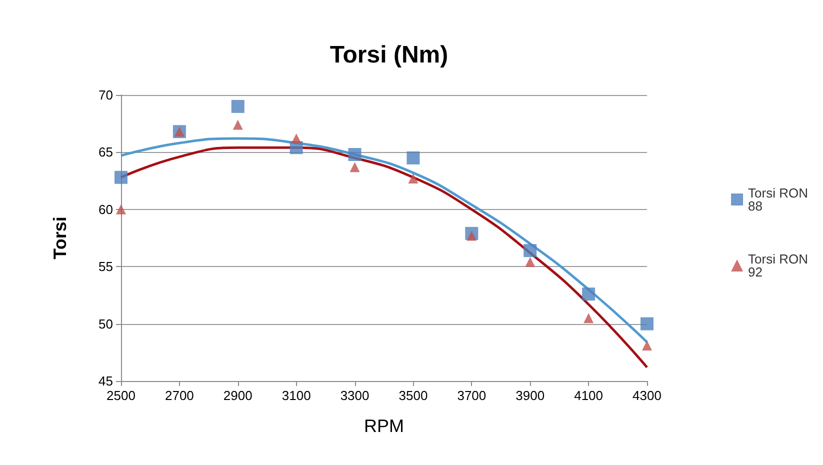 The height and width of the screenshot is (465, 823). Describe the element at coordinates (121, 395) in the screenshot. I see `x-tick-label: 2500` at that location.